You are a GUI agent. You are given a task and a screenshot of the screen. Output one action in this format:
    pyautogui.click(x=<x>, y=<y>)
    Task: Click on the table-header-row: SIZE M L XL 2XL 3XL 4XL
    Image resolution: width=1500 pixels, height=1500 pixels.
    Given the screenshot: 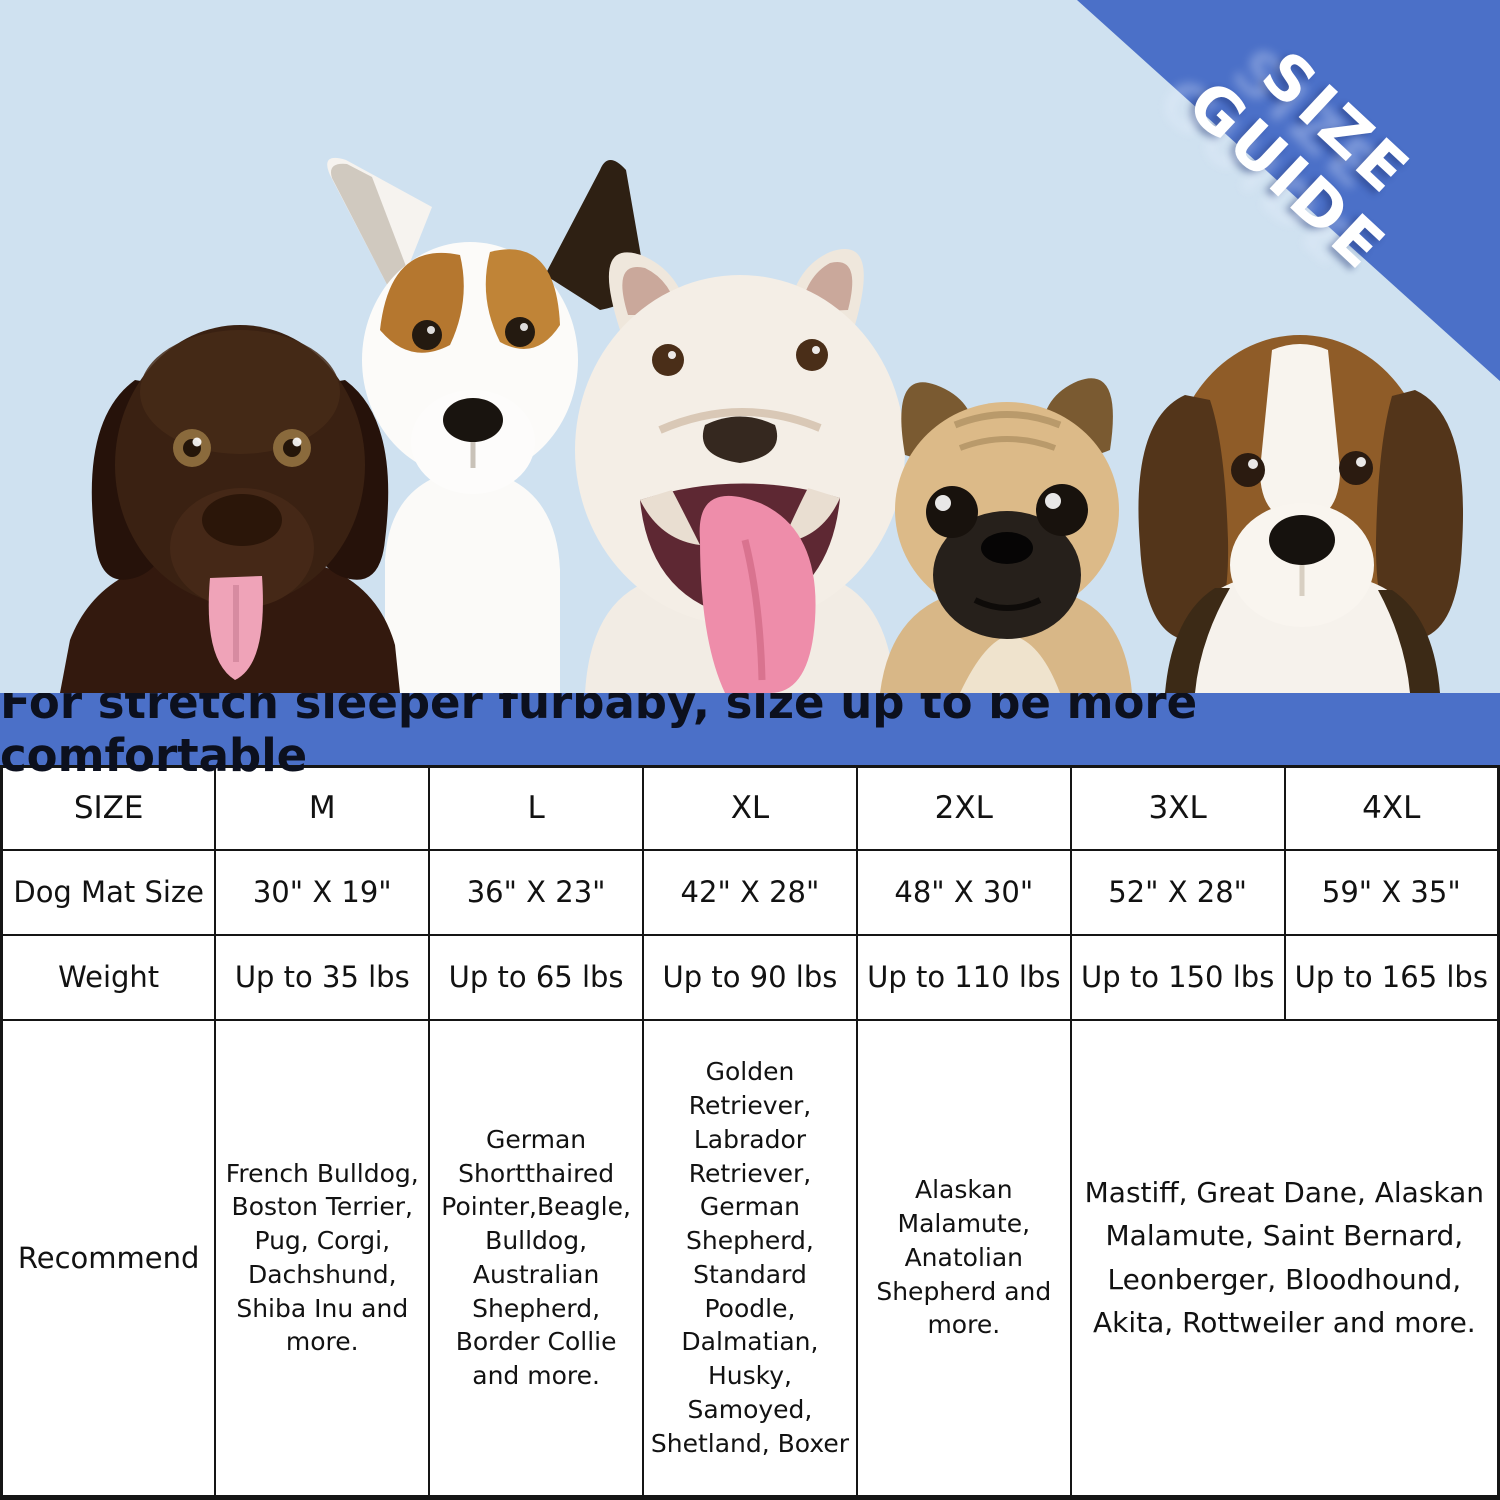 What is the action you would take?
    pyautogui.click(x=750, y=808)
    